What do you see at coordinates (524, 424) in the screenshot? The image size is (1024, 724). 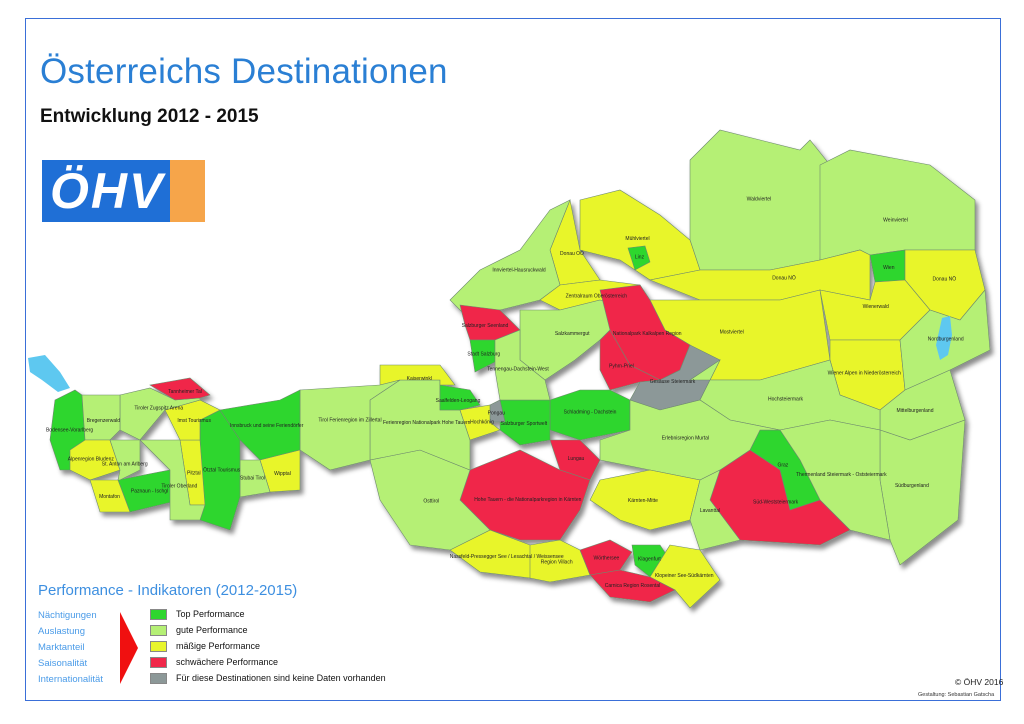 I see `region-label: Salzburger Sportwelt` at bounding box center [524, 424].